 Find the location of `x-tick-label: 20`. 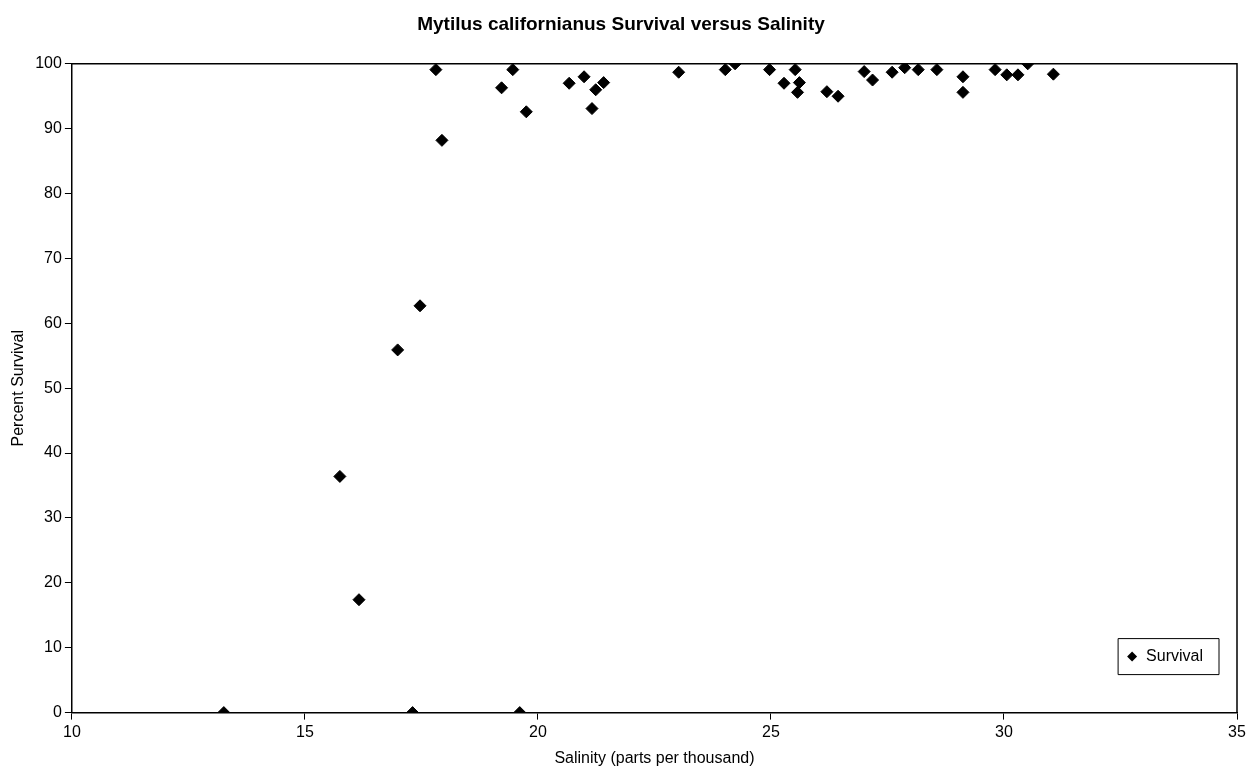

x-tick-label: 20 is located at coordinates (538, 731).